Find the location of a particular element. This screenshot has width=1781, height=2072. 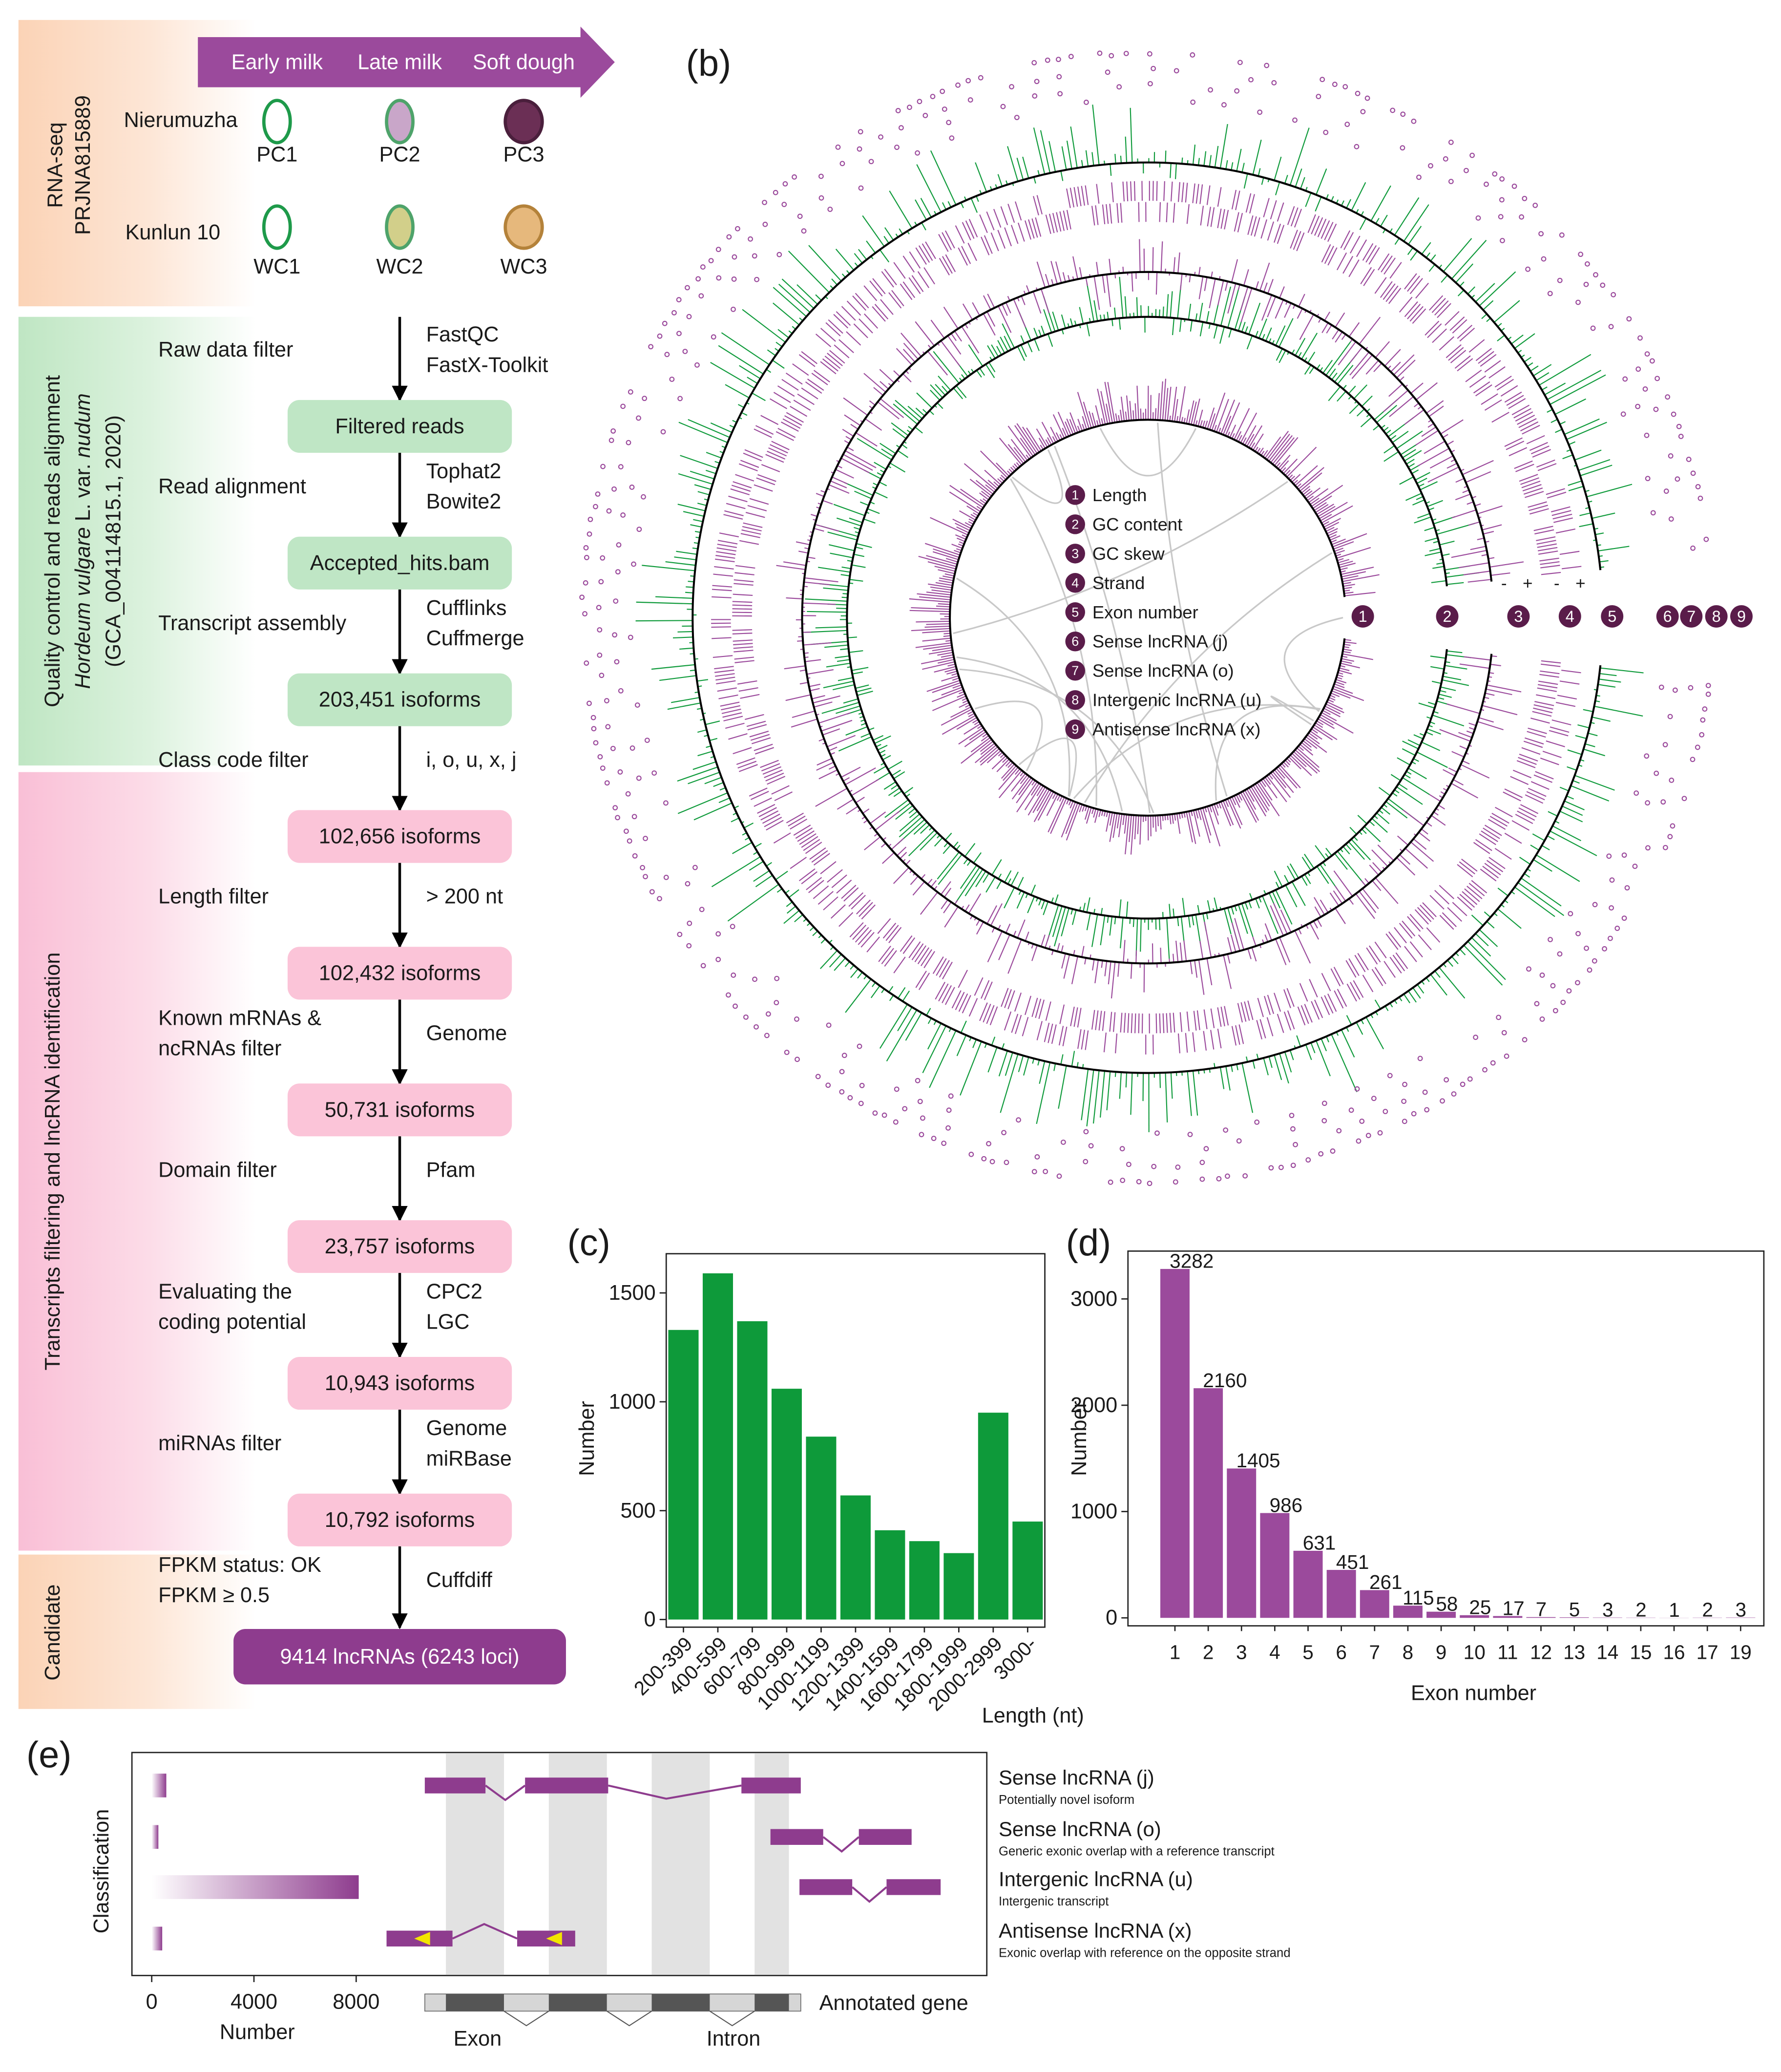

plot-frame is located at coordinates (559, 1864).